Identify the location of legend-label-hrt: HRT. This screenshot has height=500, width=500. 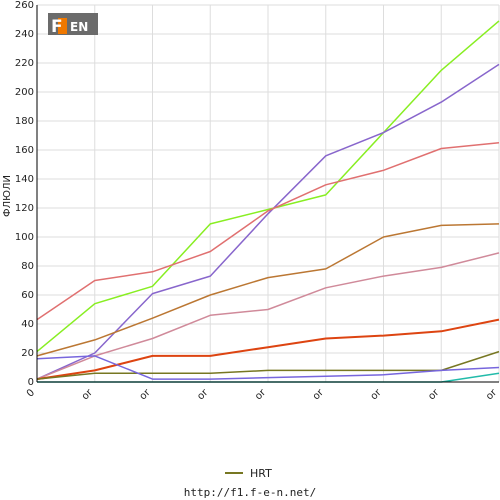
(261, 473).